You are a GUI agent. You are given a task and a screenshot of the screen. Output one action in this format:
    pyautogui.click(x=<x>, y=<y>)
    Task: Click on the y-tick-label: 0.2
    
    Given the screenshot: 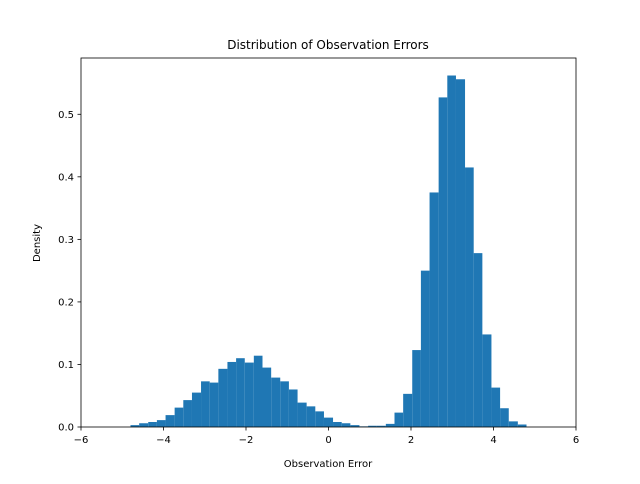 What is the action you would take?
    pyautogui.click(x=66, y=302)
    